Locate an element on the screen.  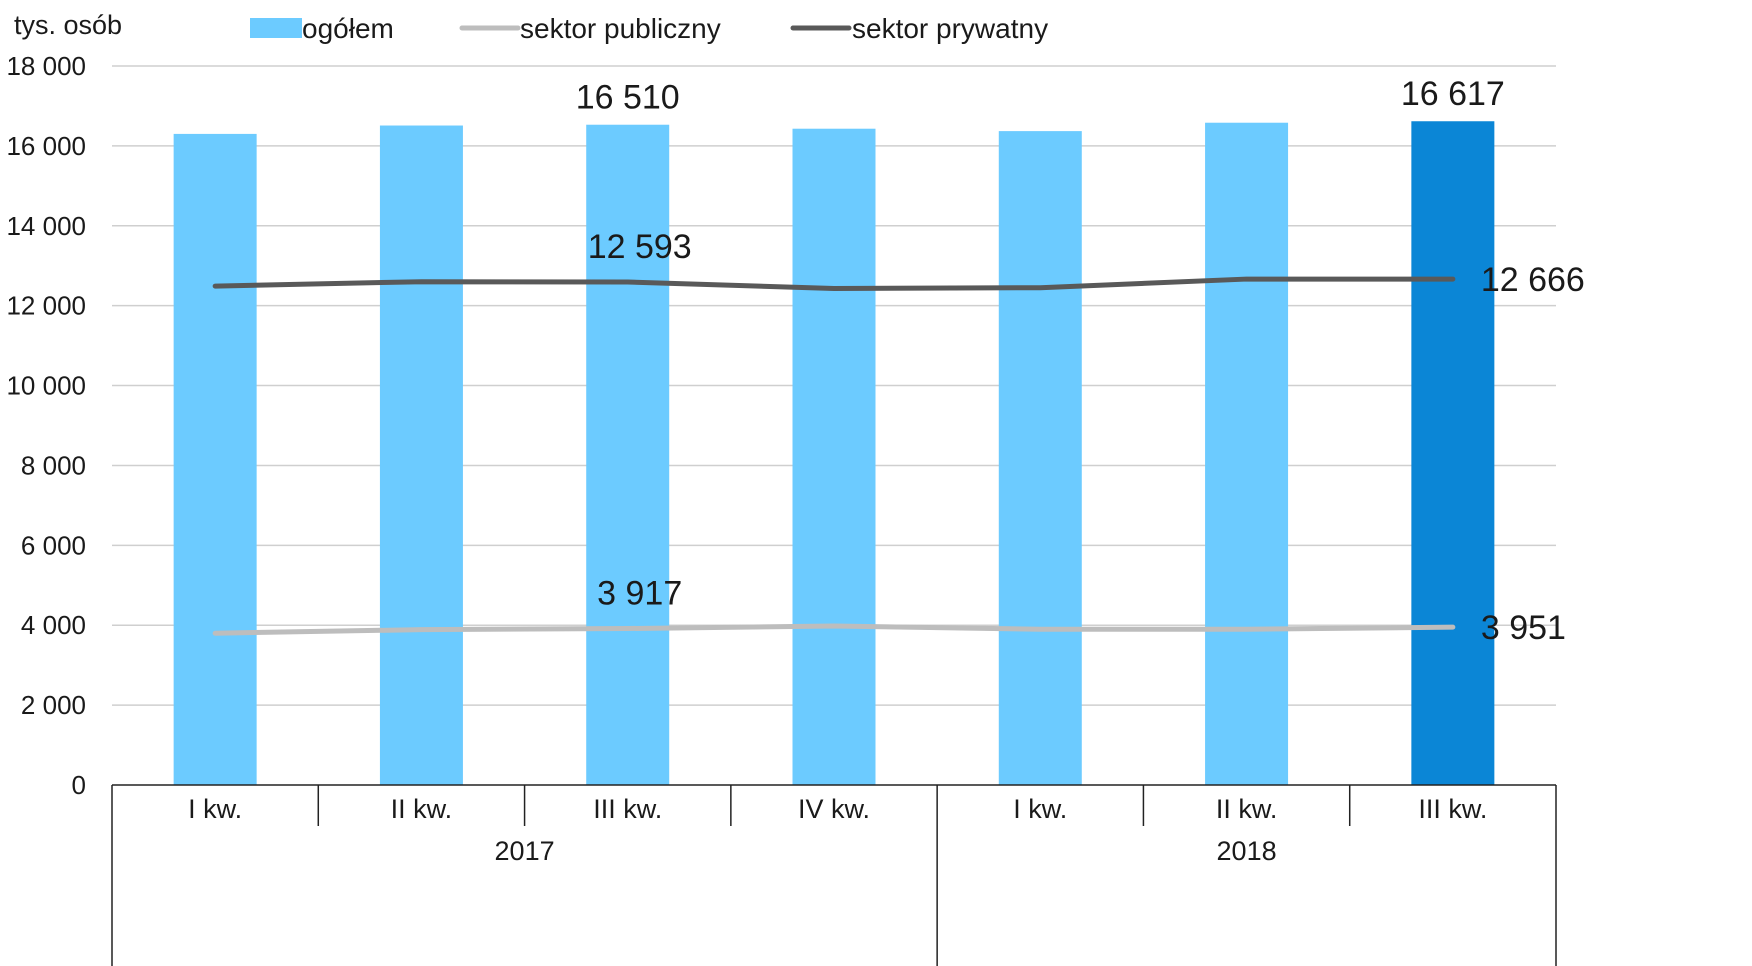
data-label: 12 593 is located at coordinates (640, 247).